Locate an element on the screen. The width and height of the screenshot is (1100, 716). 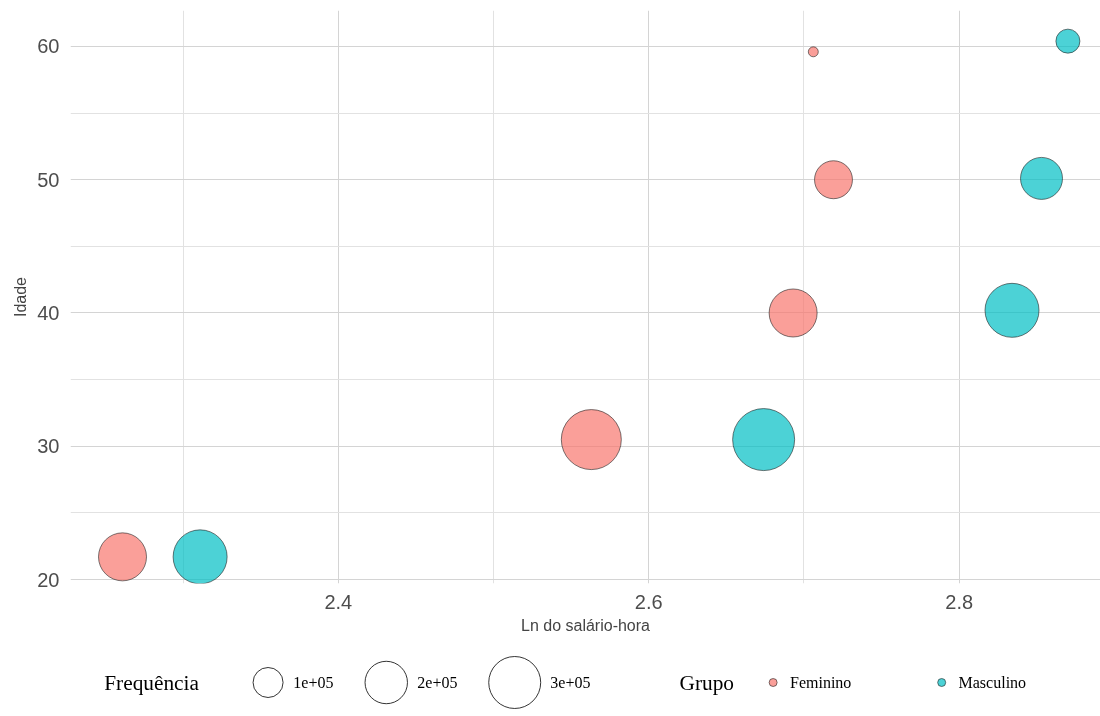
text: Frequência is located at coordinates (152, 682).